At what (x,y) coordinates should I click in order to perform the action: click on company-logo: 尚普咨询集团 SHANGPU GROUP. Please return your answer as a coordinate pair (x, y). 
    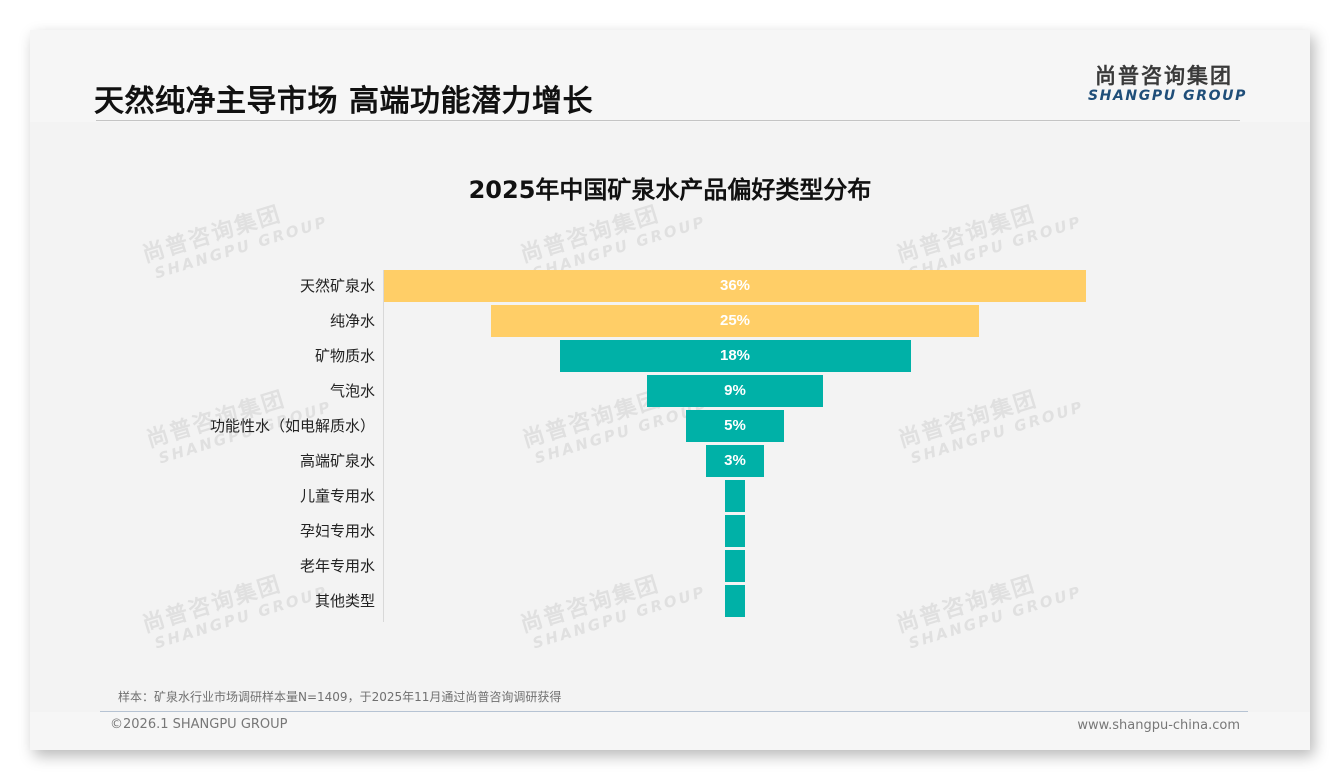
    Looking at the image, I should click on (1167, 84).